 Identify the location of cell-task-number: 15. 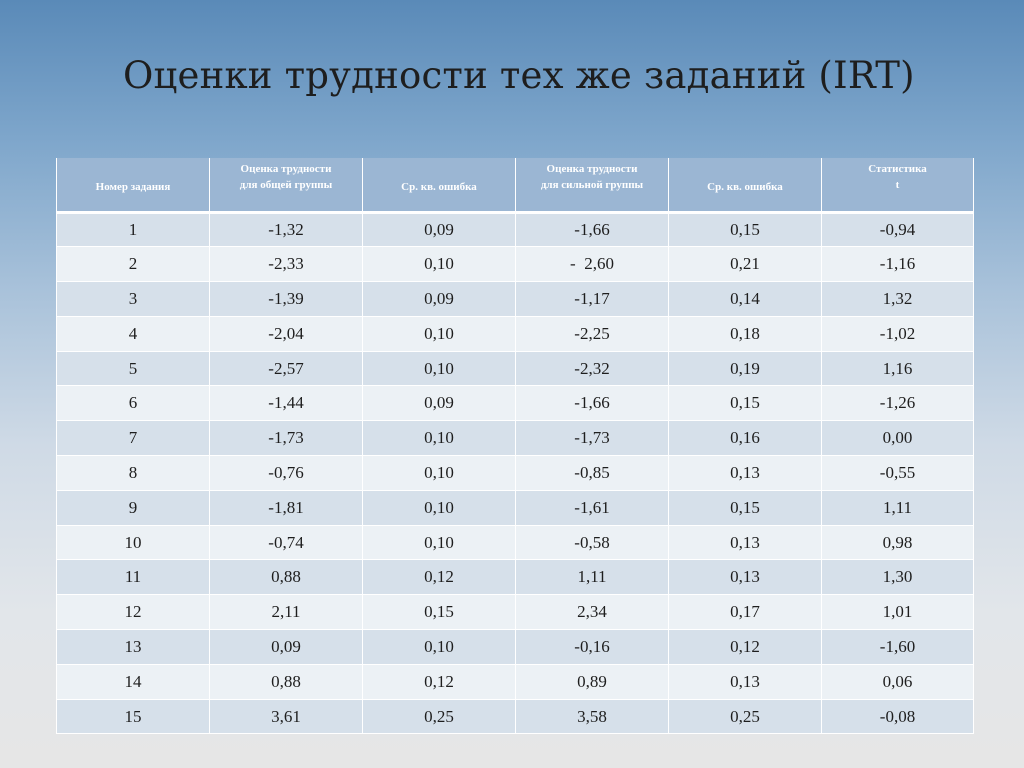
(133, 716).